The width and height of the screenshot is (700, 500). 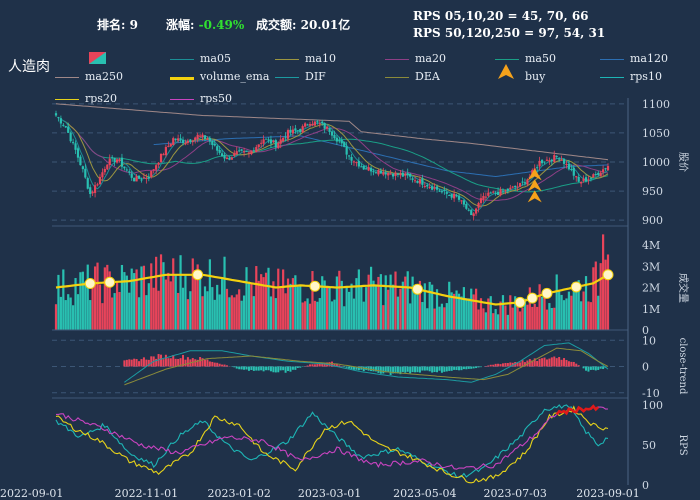 What do you see at coordinates (645, 367) in the screenshot?
I see `macd-tick-label: 0` at bounding box center [645, 367].